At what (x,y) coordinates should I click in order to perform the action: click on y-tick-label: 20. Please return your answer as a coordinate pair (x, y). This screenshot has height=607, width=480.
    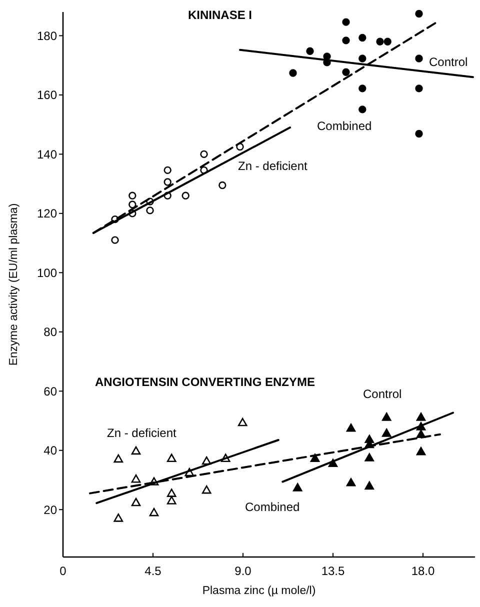
    Looking at the image, I should click on (51, 509).